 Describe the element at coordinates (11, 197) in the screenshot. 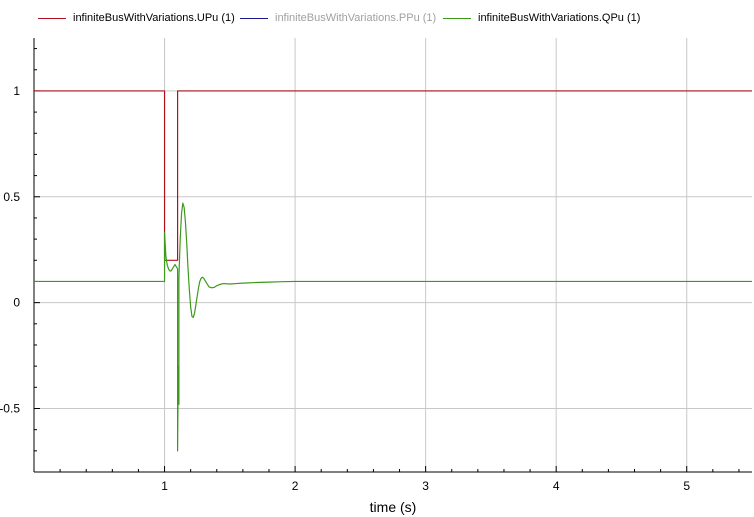

I see `y-tick-label-2: 0.5` at that location.